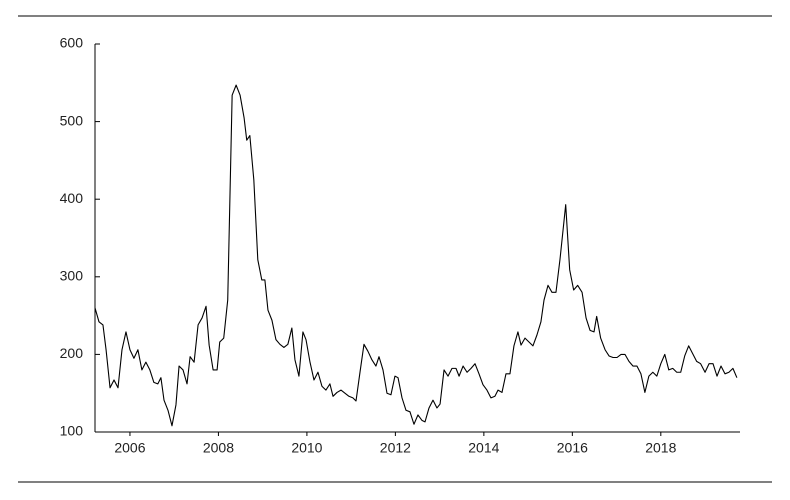 The width and height of the screenshot is (790, 500). I want to click on x-tick-label: 2018, so click(660, 448).